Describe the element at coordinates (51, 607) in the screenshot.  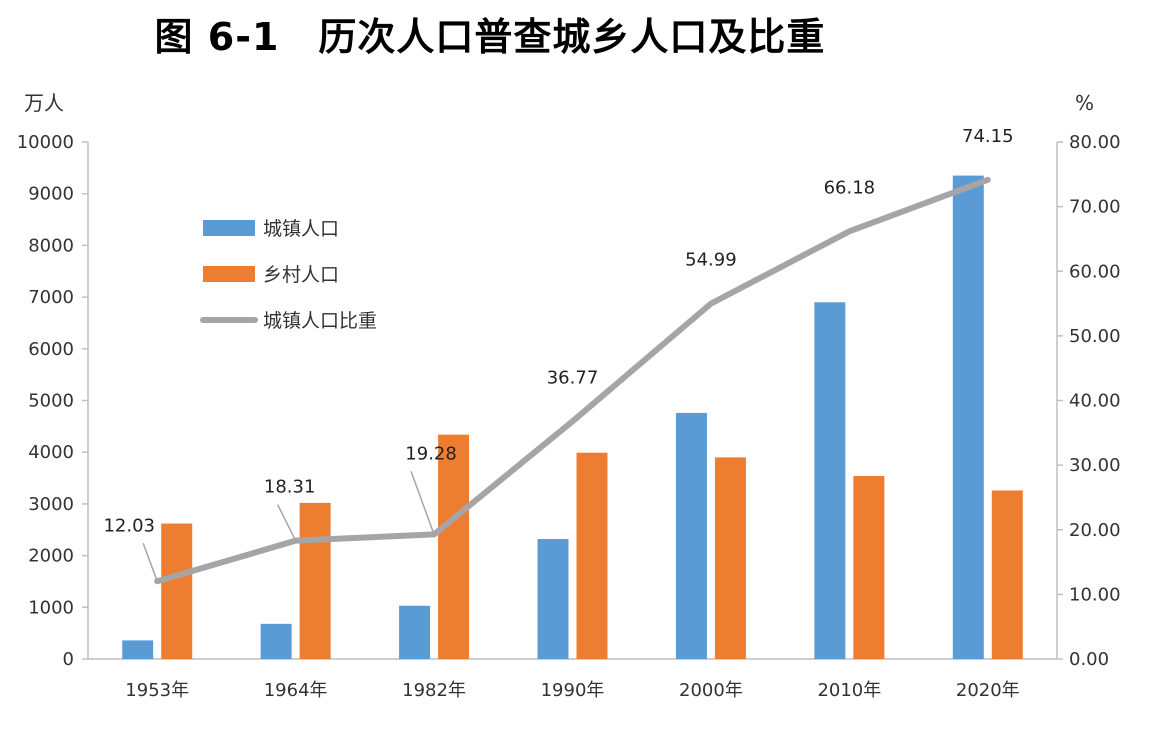
I see `left-tick-label: 1000` at that location.